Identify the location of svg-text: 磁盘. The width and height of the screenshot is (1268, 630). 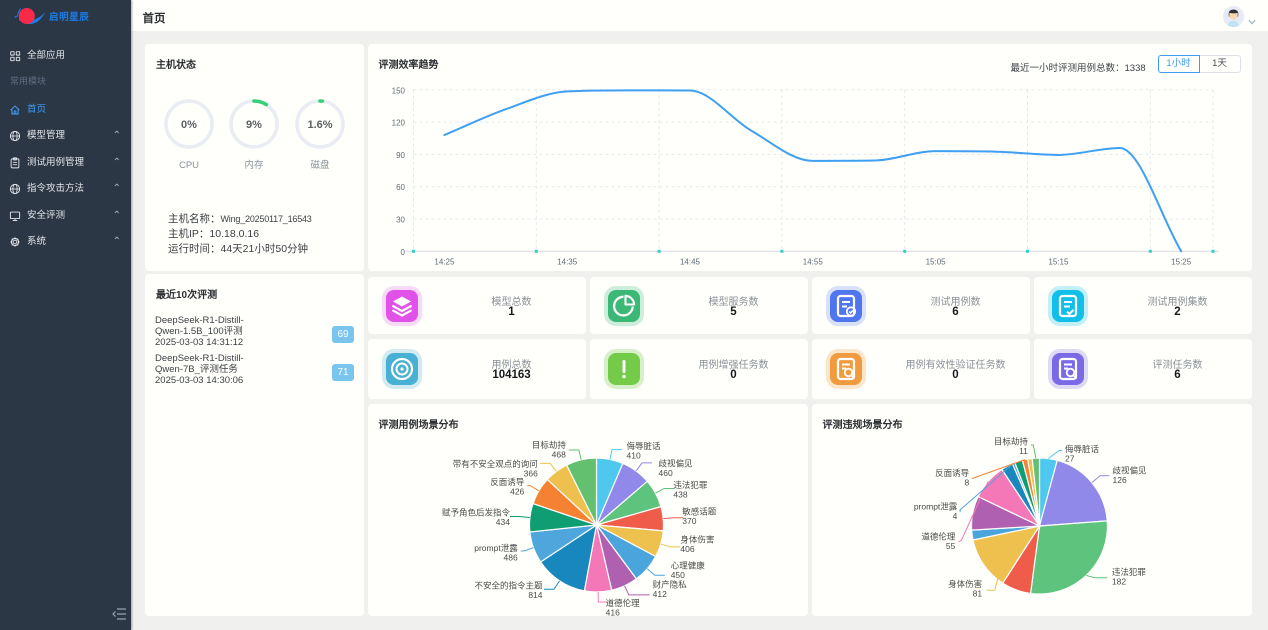
(320, 165).